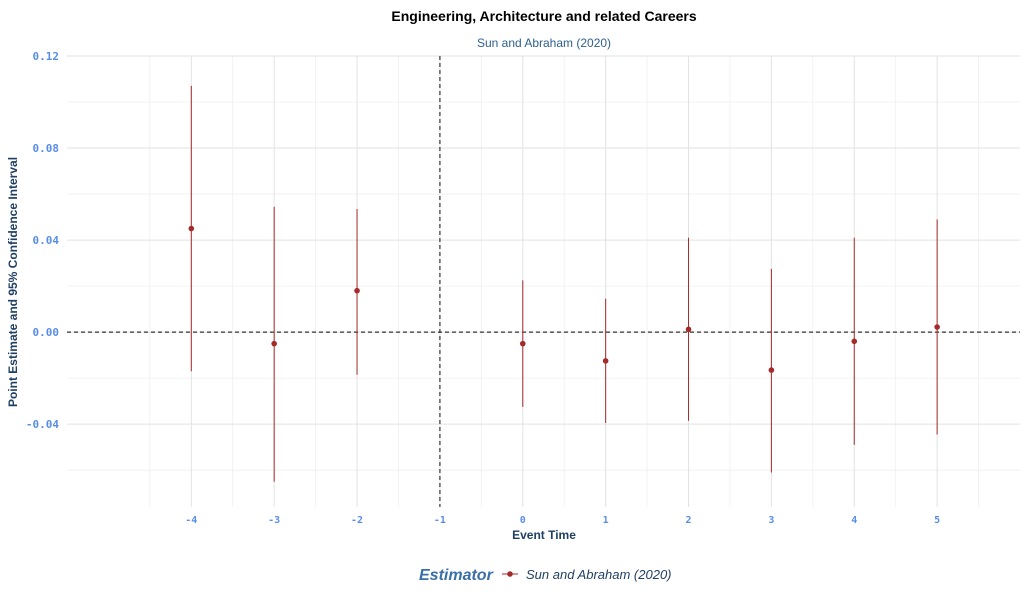  I want to click on x-tick-label: -3, so click(274, 520).